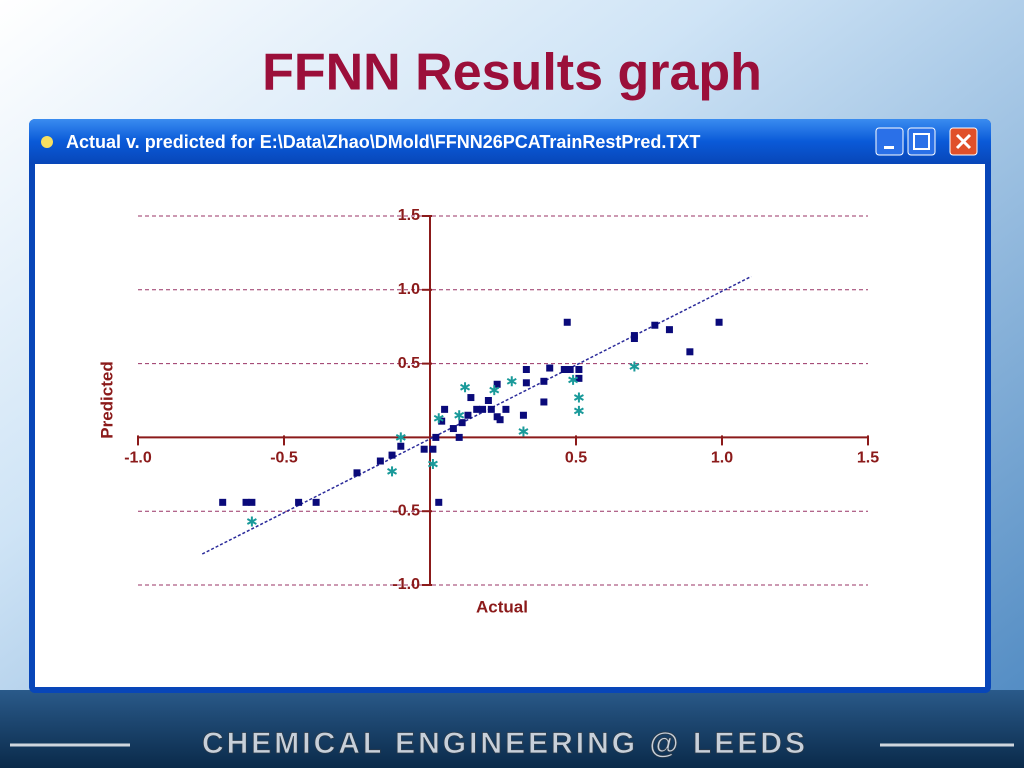  I want to click on y-tick-label: 1.0, so click(409, 289).